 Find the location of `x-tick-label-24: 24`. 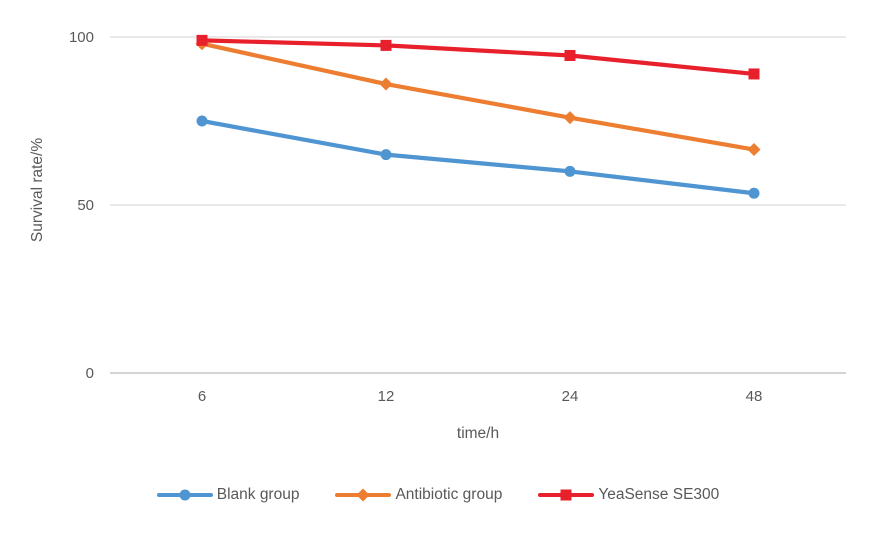

x-tick-label-24: 24 is located at coordinates (570, 396).